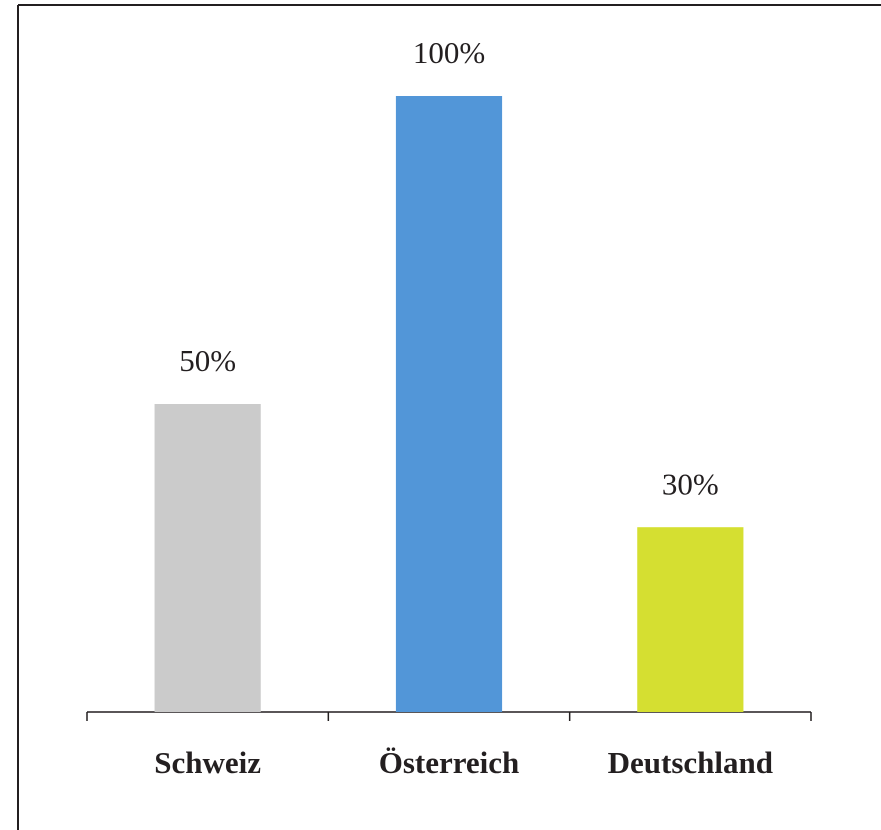  What do you see at coordinates (449, 52) in the screenshot?
I see `value-label: 100%` at bounding box center [449, 52].